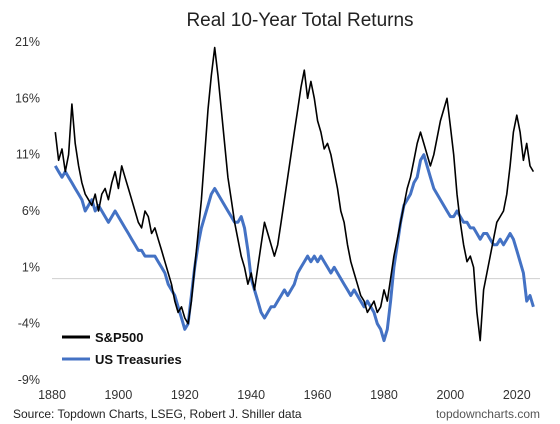 The height and width of the screenshot is (424, 560). I want to click on x-tick-label: 1920, so click(185, 395).